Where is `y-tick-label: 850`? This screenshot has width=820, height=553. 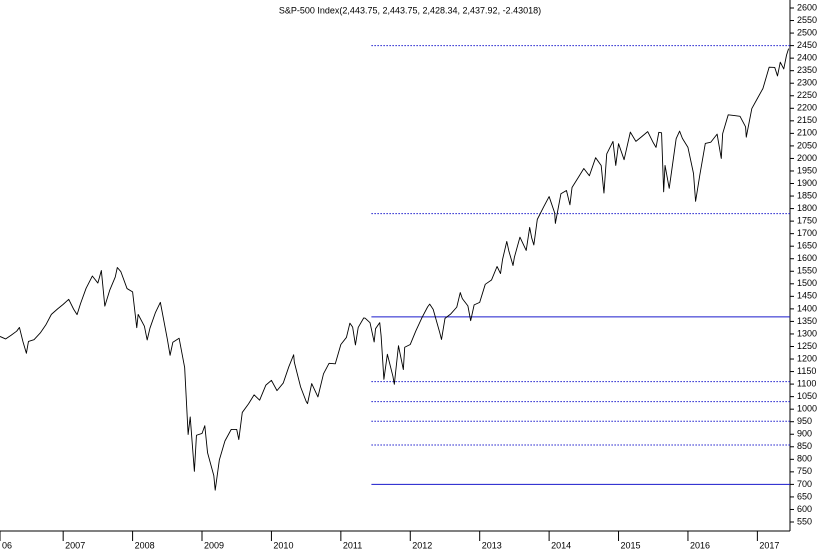
y-tick-label: 850 is located at coordinates (804, 446).